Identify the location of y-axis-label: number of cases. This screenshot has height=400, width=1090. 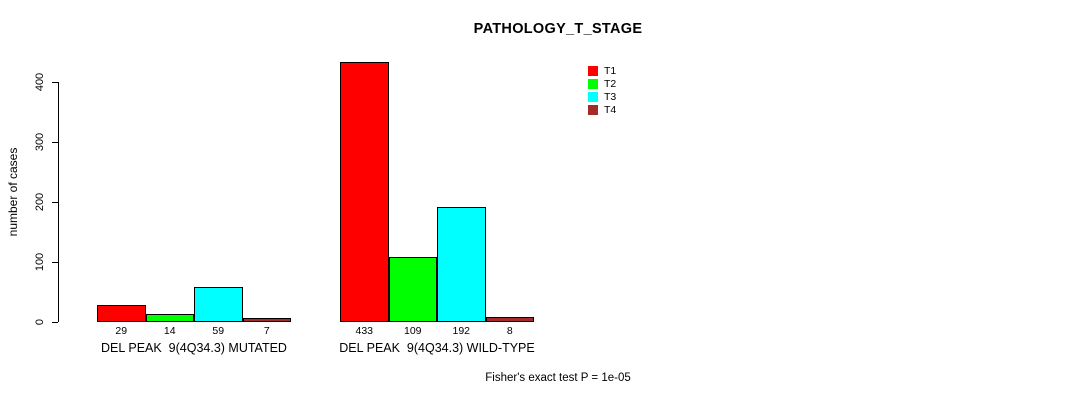
(13, 192).